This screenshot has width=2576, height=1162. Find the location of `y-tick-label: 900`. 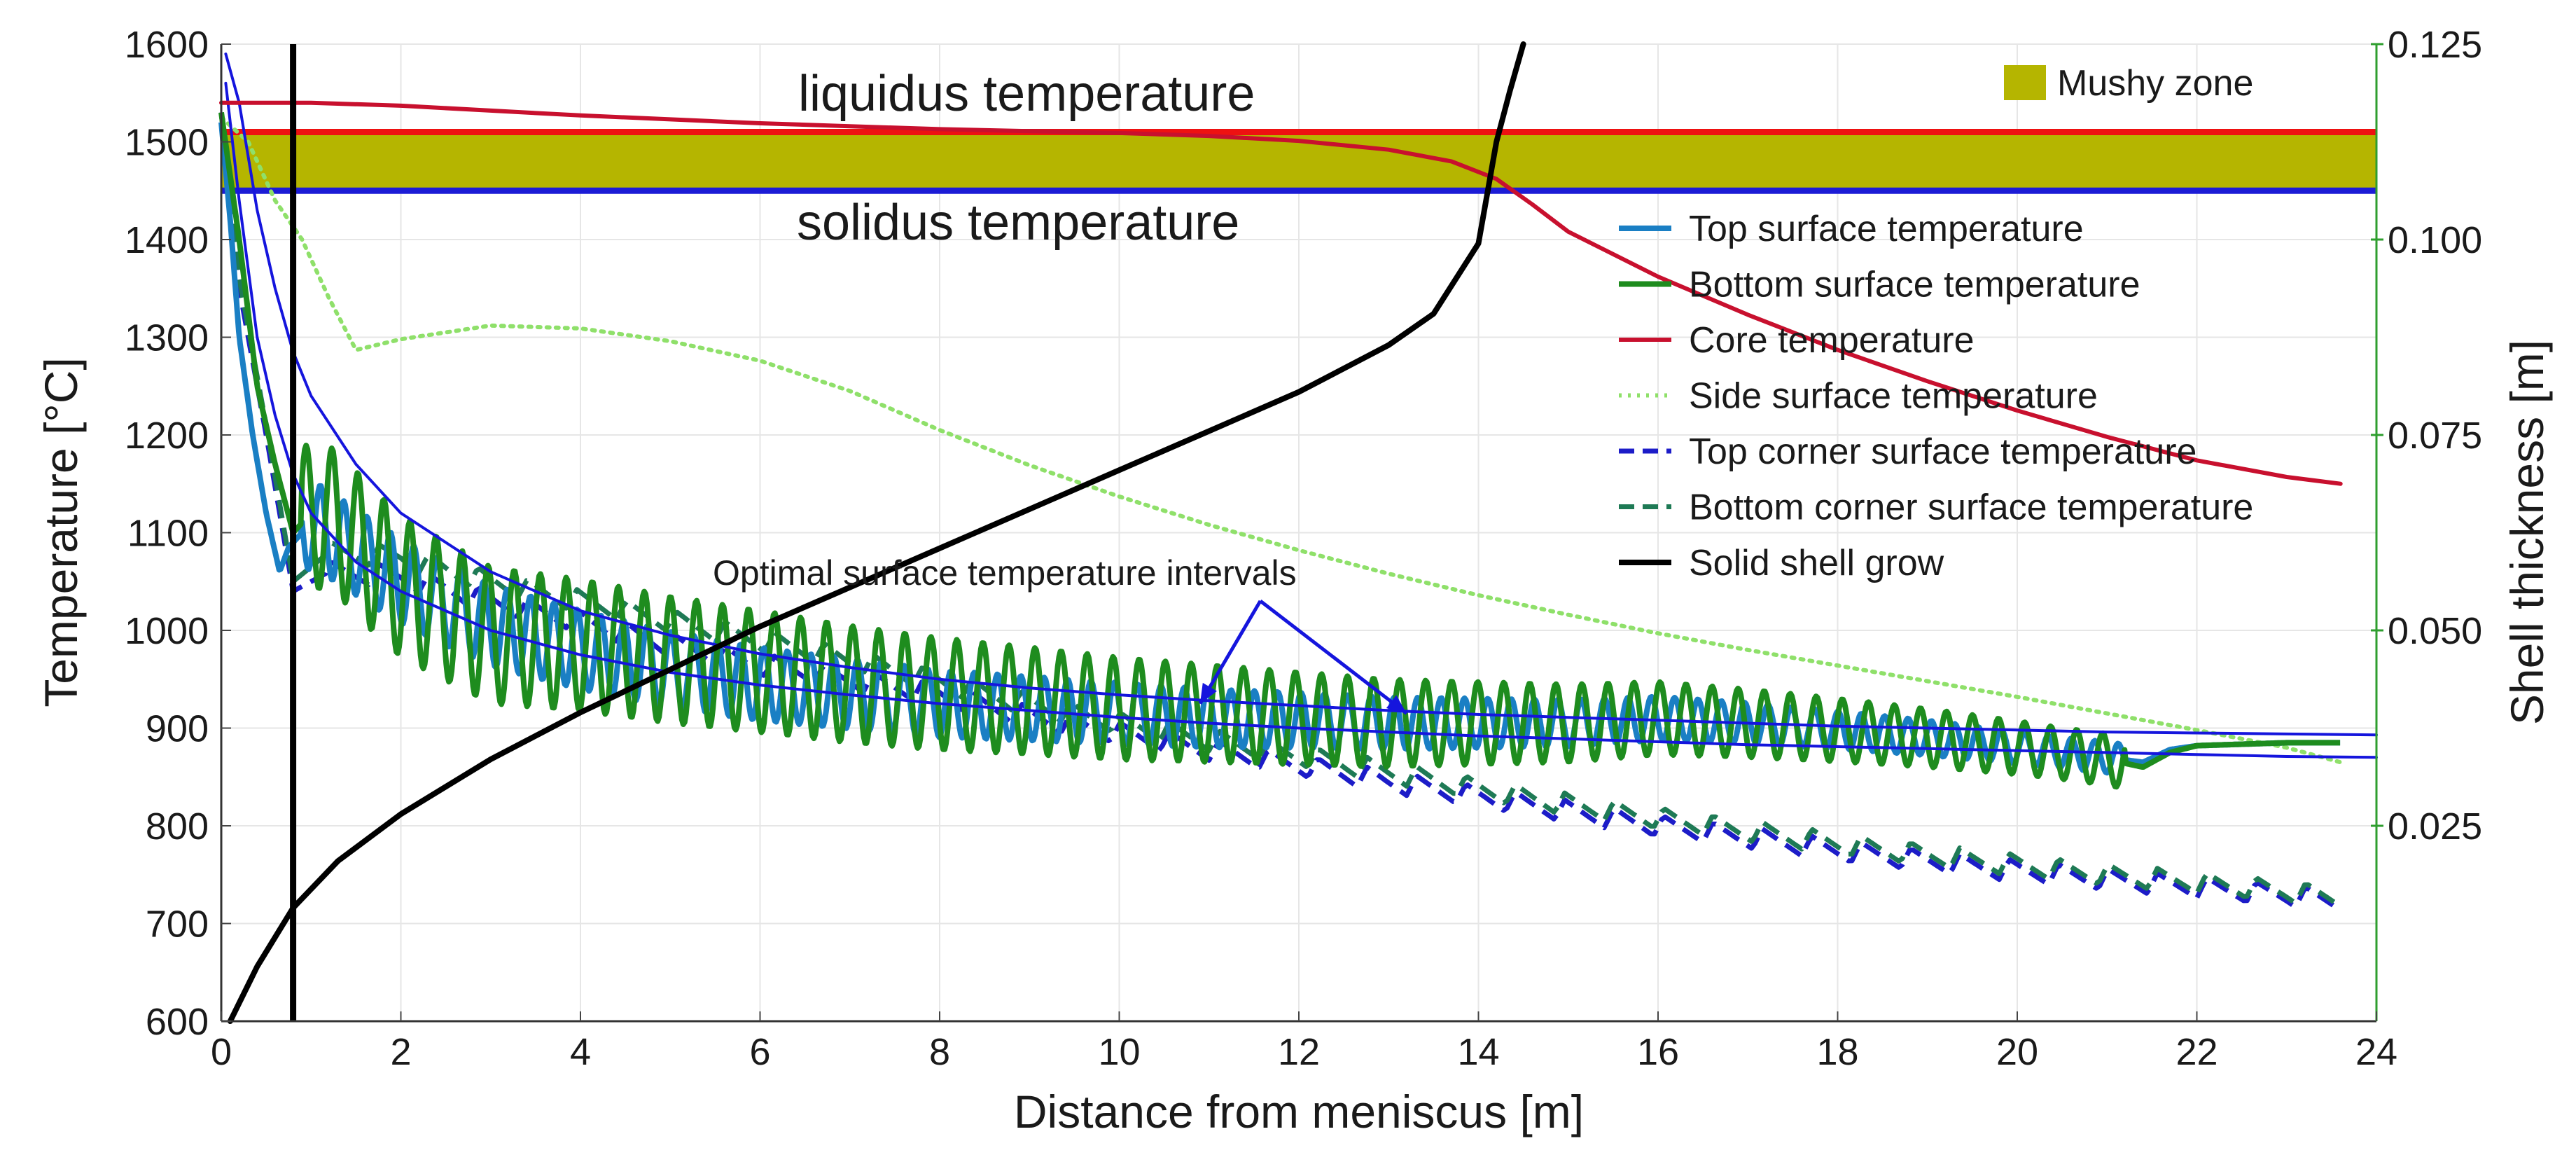

y-tick-label: 900 is located at coordinates (177, 729).